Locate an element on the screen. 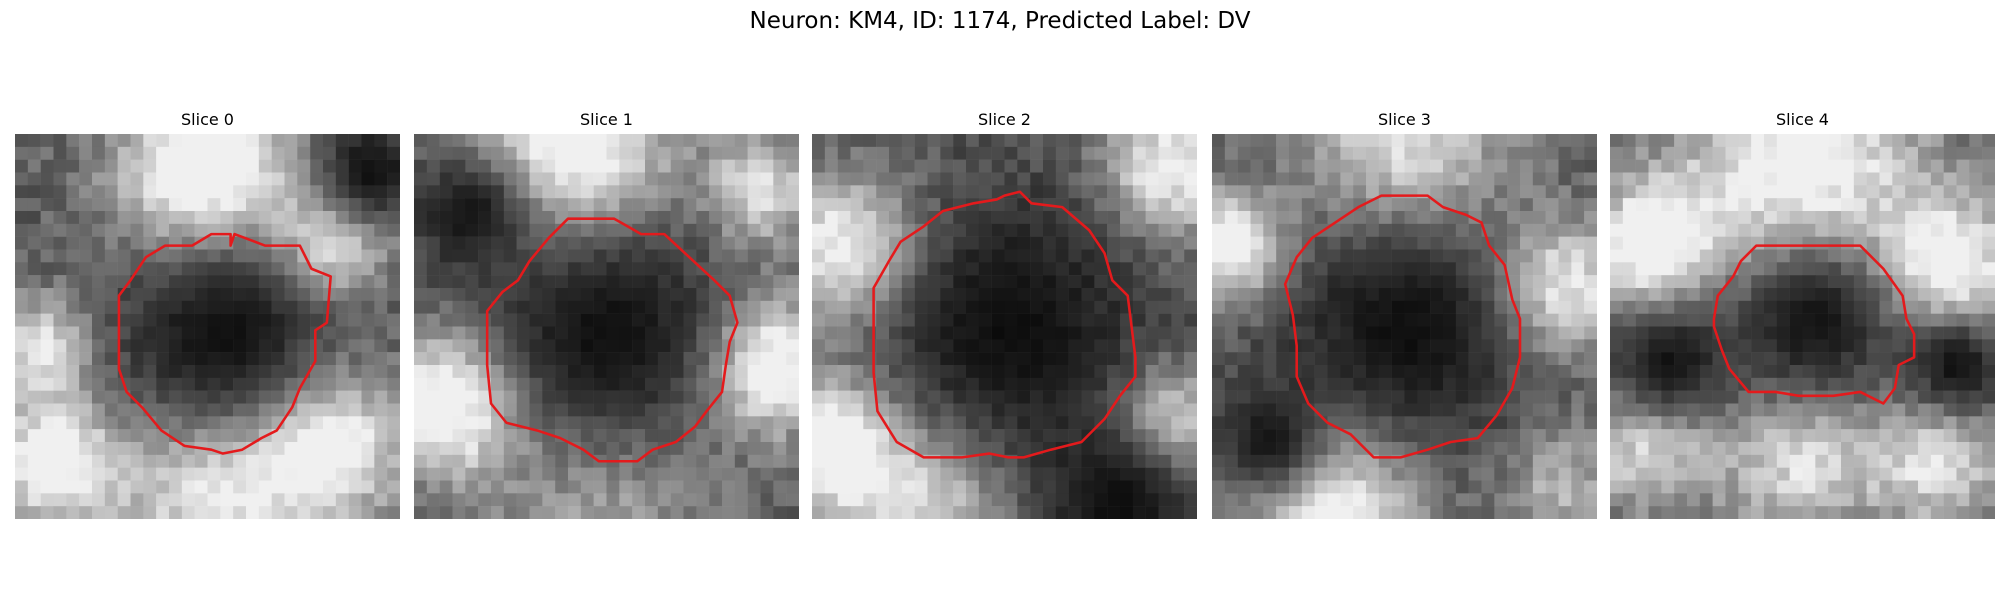 This screenshot has height=600, width=2000. slice-title-2: Slice 2 is located at coordinates (1004, 119).